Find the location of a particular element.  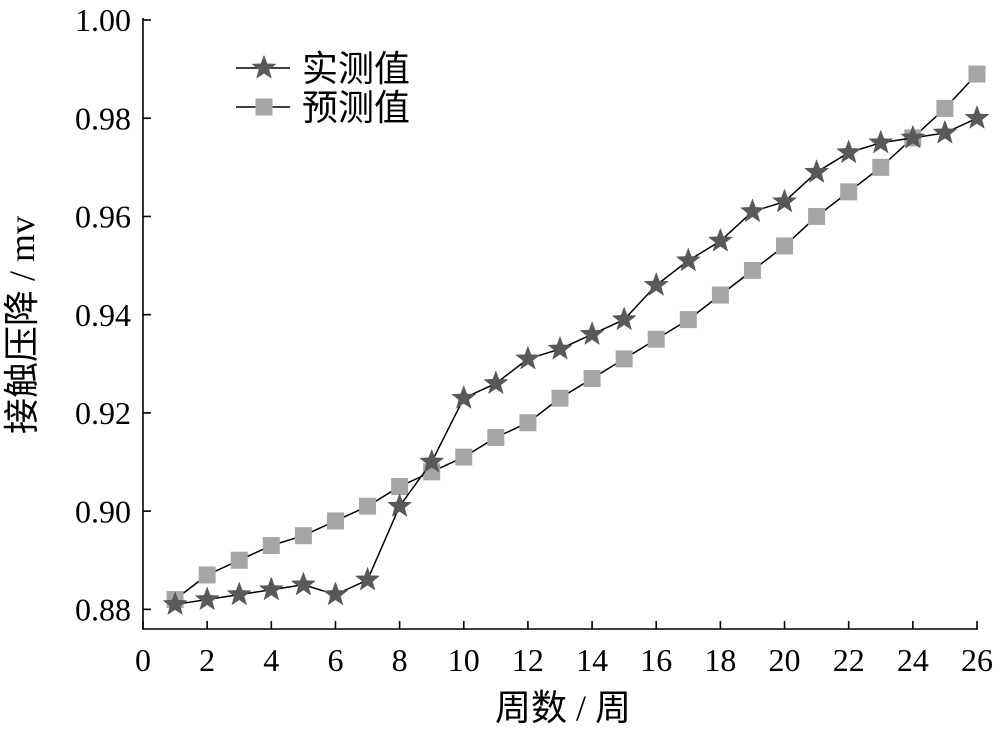

legend-marker-measured is located at coordinates (264, 66).